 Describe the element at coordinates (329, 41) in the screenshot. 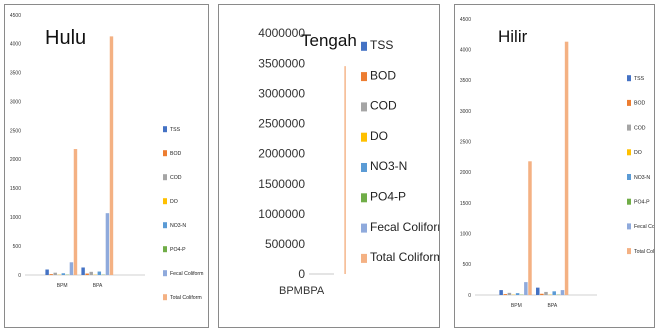

I see `chart-title: Tengah` at that location.